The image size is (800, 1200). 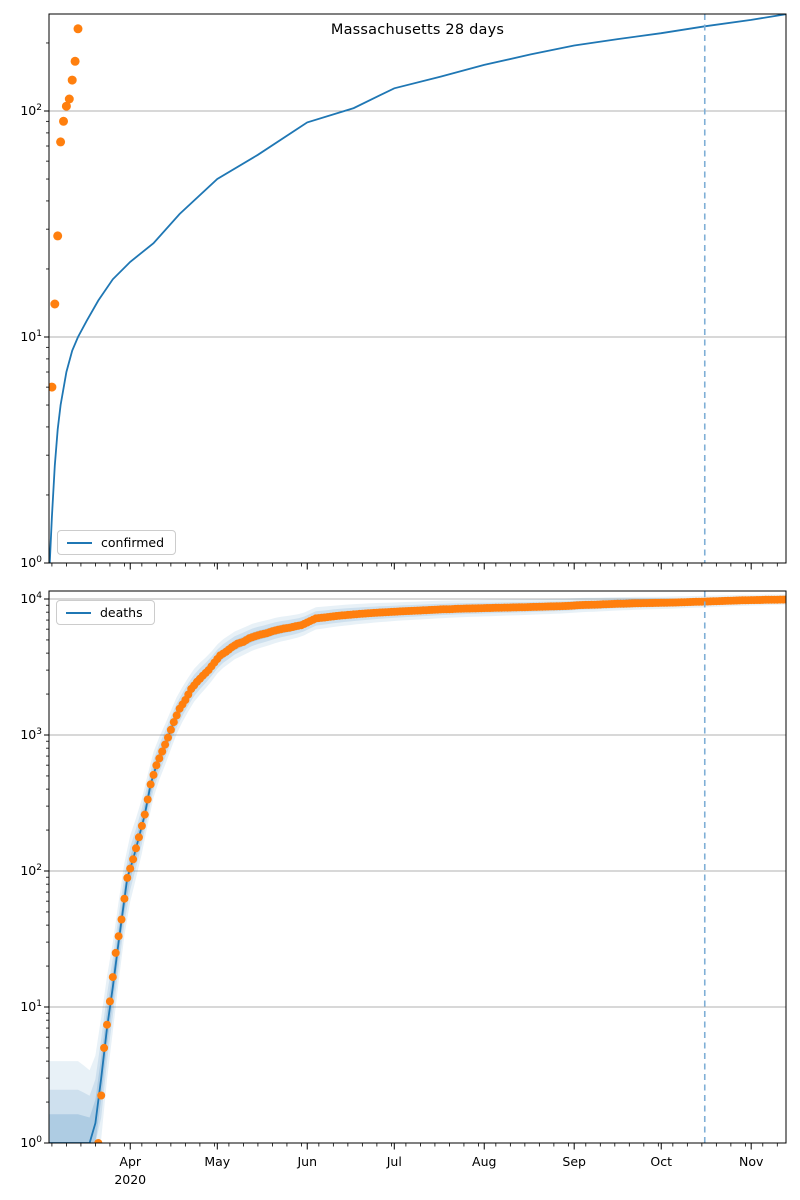 I want to click on x-tick-label-jun: Jun, so click(x=306, y=1161).